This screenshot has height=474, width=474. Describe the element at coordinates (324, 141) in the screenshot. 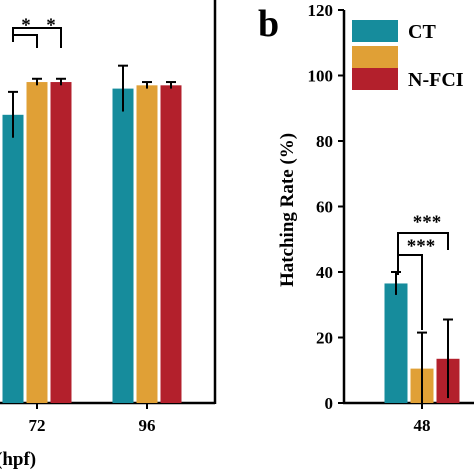

I see `panel-b-y-tick-label: 80` at that location.